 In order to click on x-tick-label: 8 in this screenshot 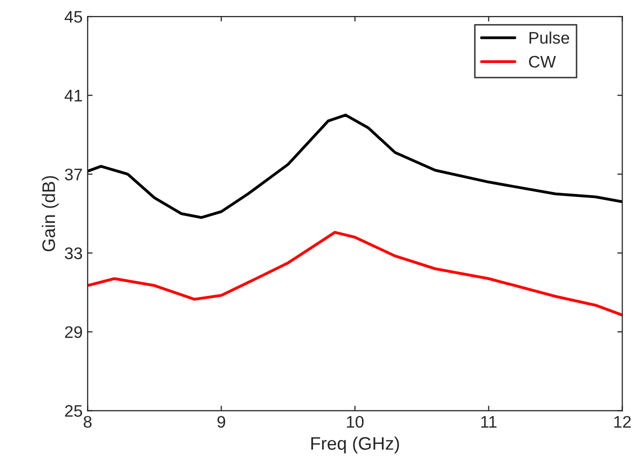, I will do `click(88, 422)`.